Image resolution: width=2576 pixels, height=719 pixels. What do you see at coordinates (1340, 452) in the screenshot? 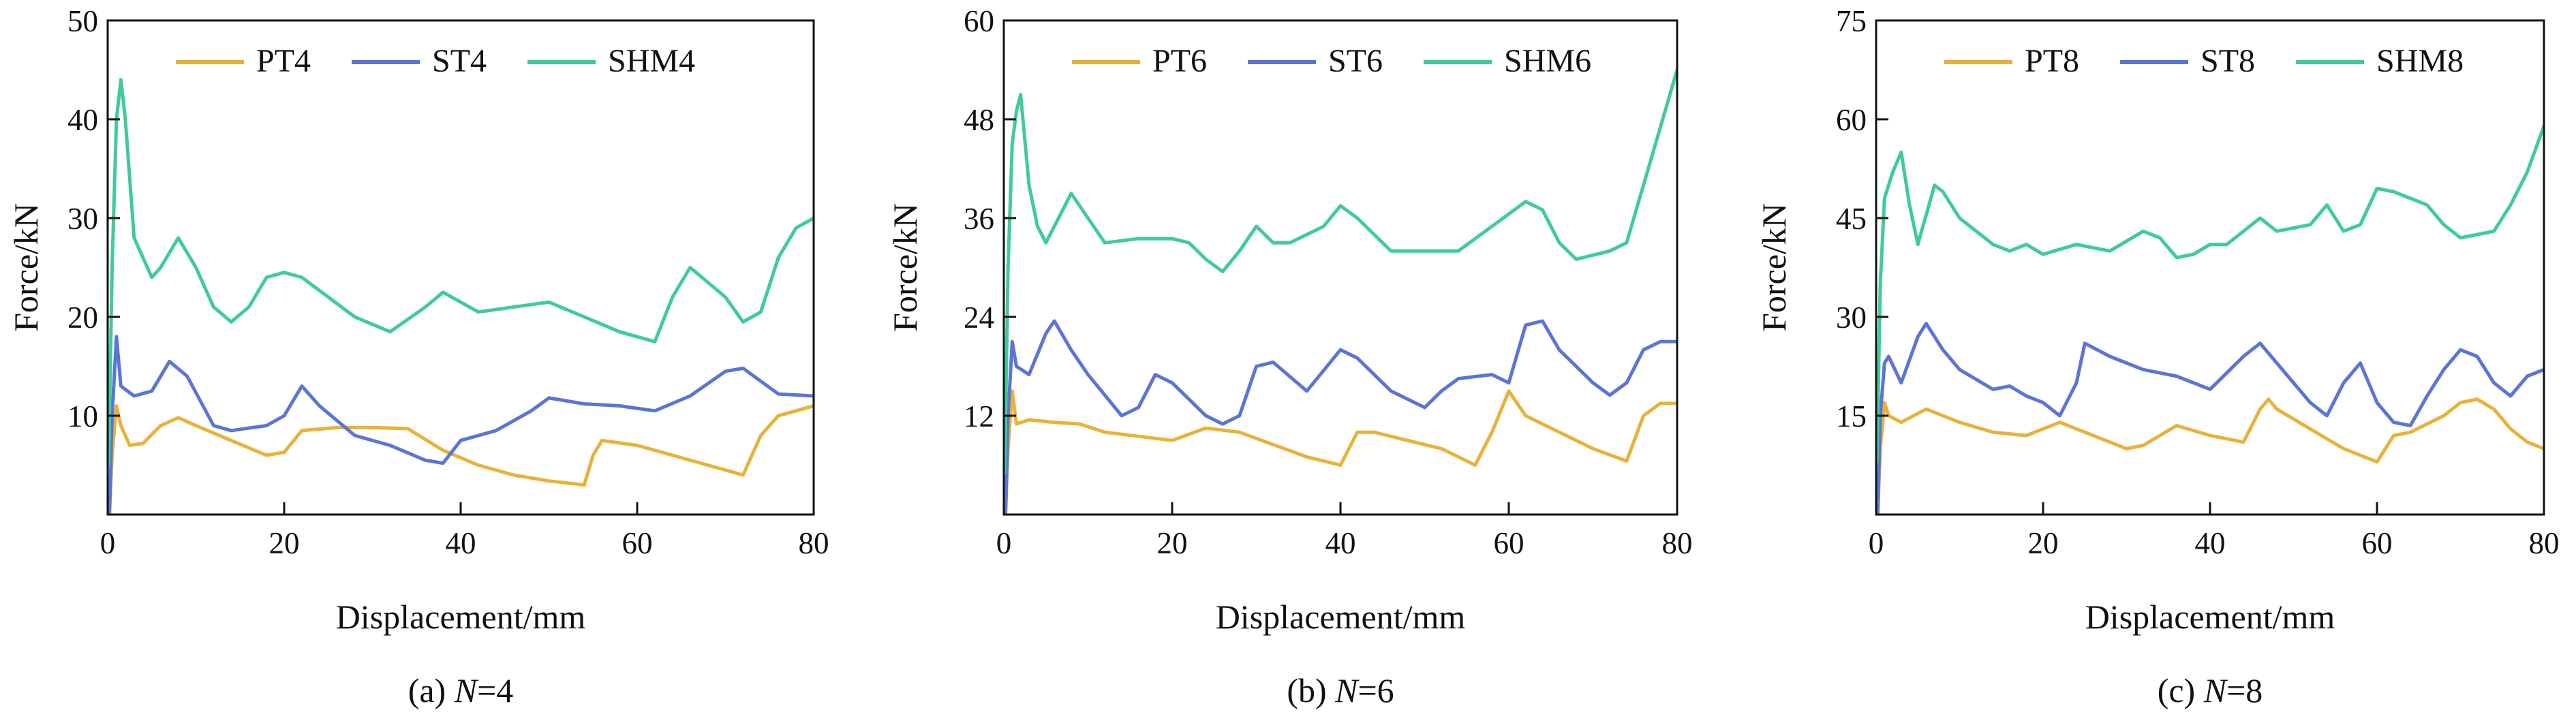
I see `series-line-pt6` at bounding box center [1340, 452].